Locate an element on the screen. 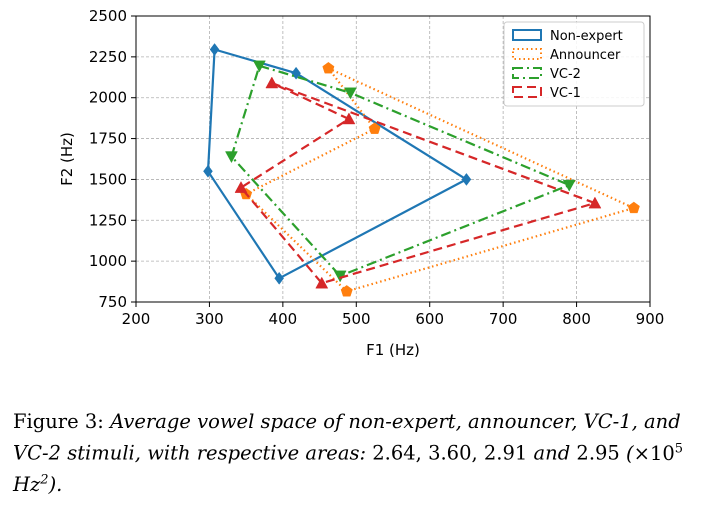  x-tick-label-4: 600 is located at coordinates (429, 319).